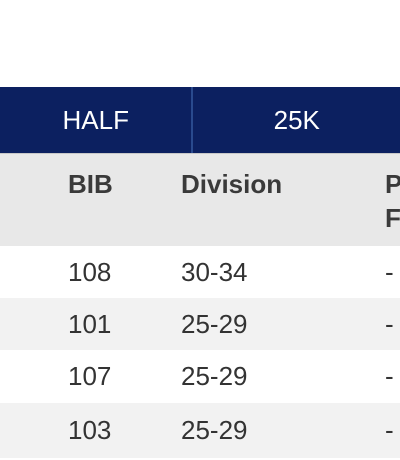 The width and height of the screenshot is (400, 460). Describe the element at coordinates (90, 272) in the screenshot. I see `cell-bib: 108` at that location.